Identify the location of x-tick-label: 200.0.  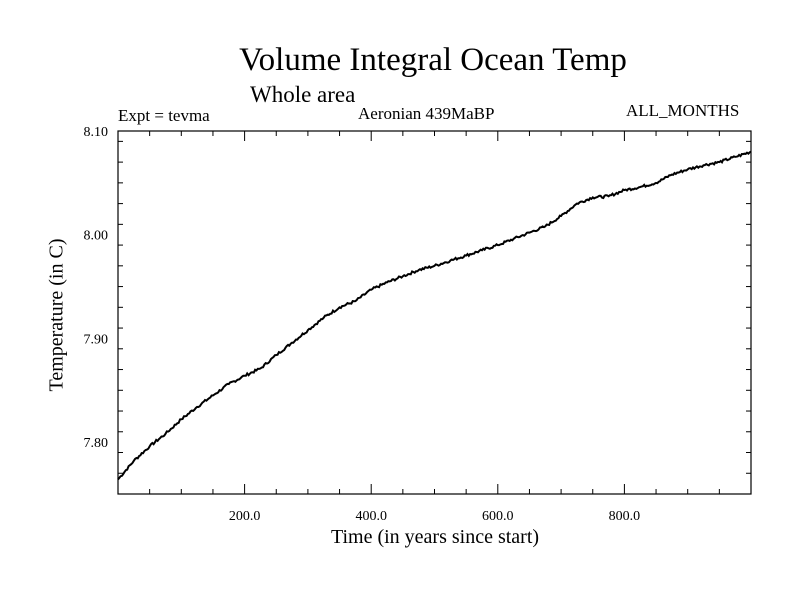
(245, 516).